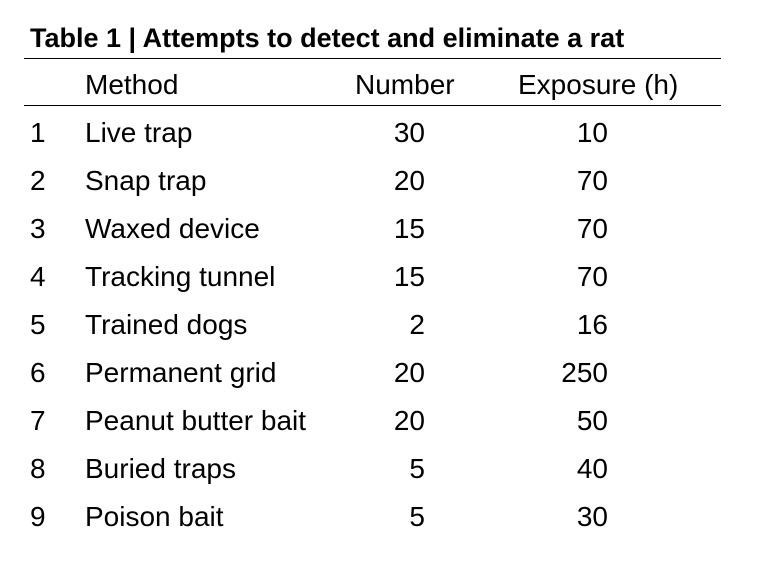 This screenshot has height=561, width=758. I want to click on table-row: 8 Buried traps 5 40, so click(379, 469).